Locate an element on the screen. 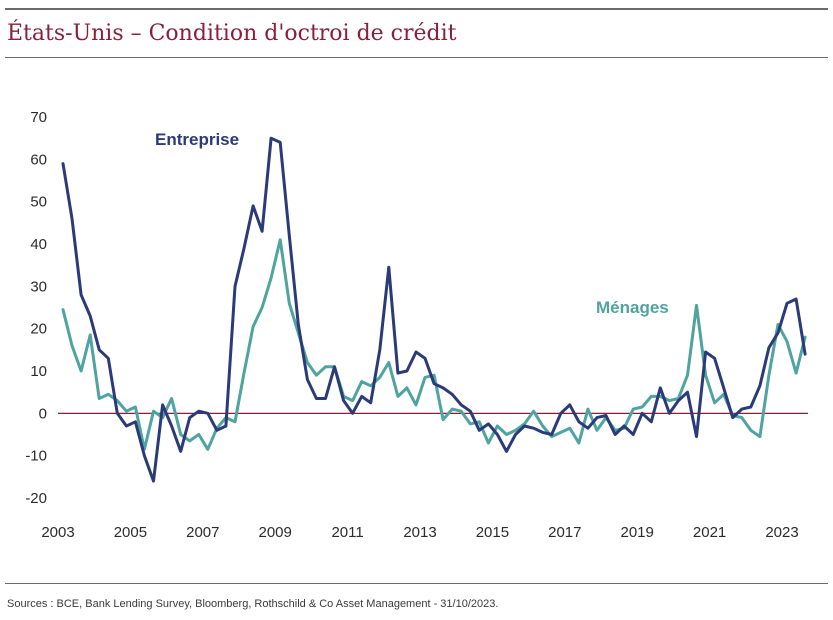  x-tick-label: 2007 is located at coordinates (202, 532).